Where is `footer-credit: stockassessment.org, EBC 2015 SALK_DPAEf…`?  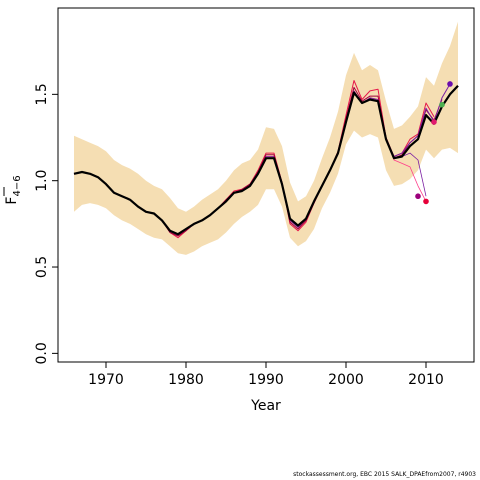
footer-credit: stockassessment.org, EBC 2015 SALK_DPAEf… is located at coordinates (384, 474).